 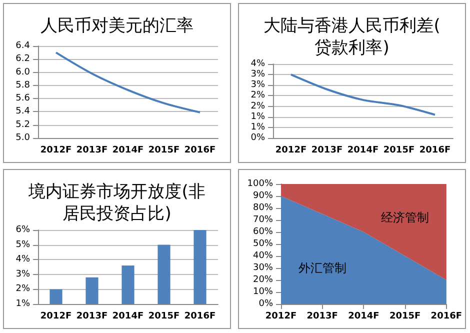 I want to click on y-tick-label: 50%, so click(x=263, y=244).